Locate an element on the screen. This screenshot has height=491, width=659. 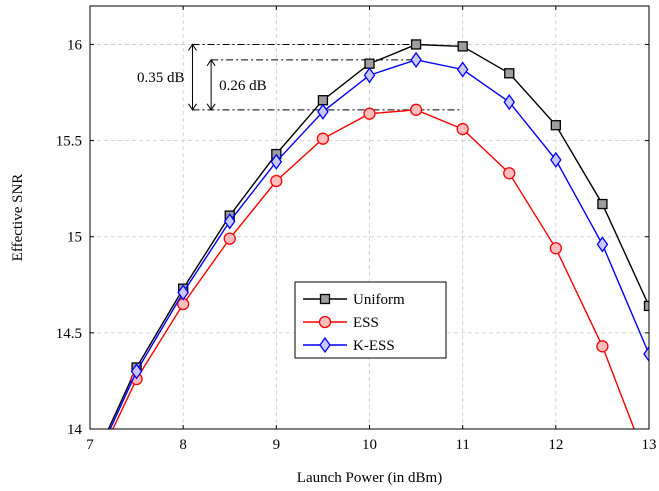
y-tick-label: 15 is located at coordinates (74, 238).